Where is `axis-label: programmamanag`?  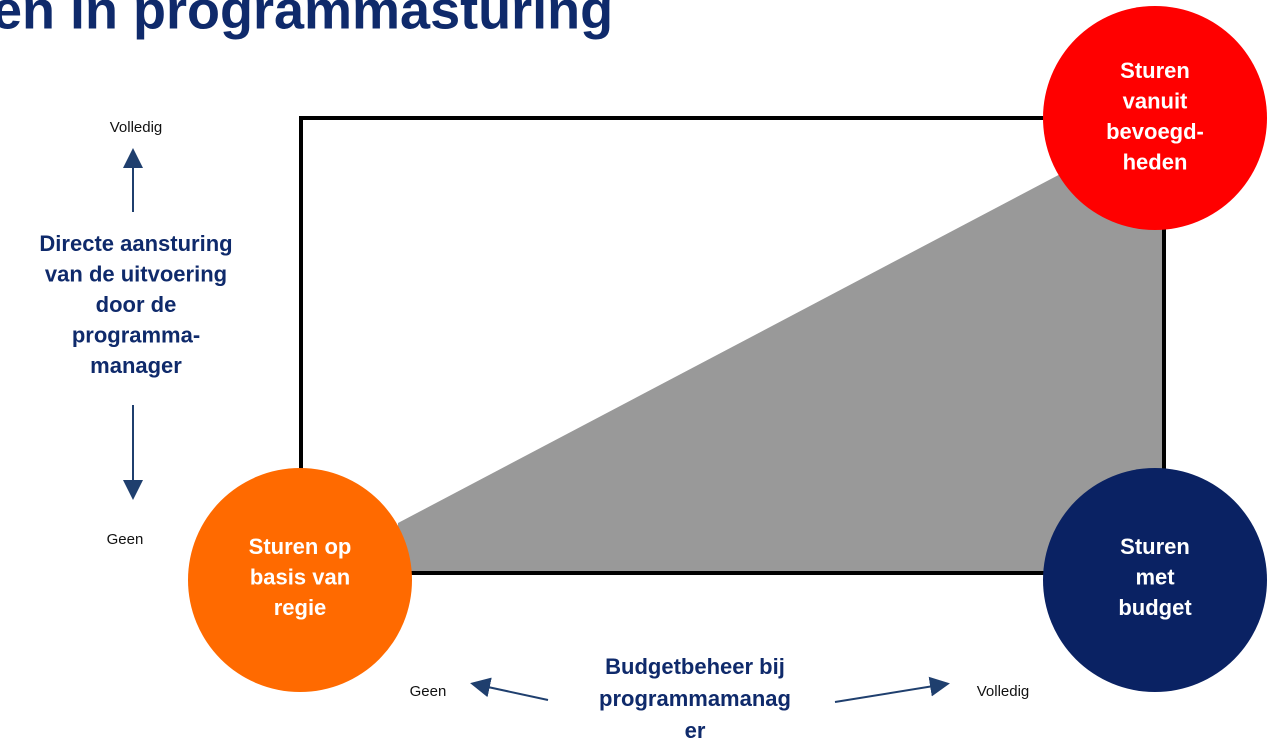 axis-label: programmamanag is located at coordinates (695, 698).